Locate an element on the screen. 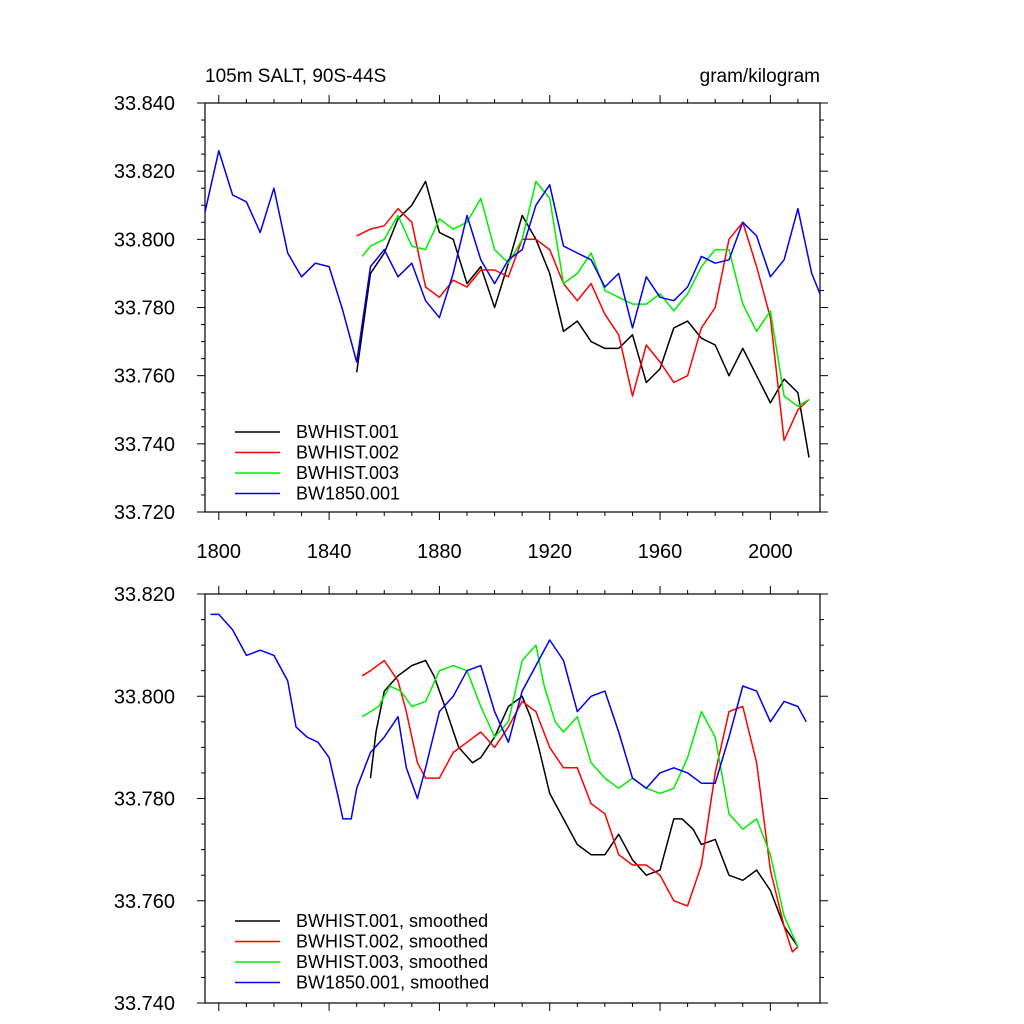  bottom-y-tick-label: 33.760 is located at coordinates (144, 902).